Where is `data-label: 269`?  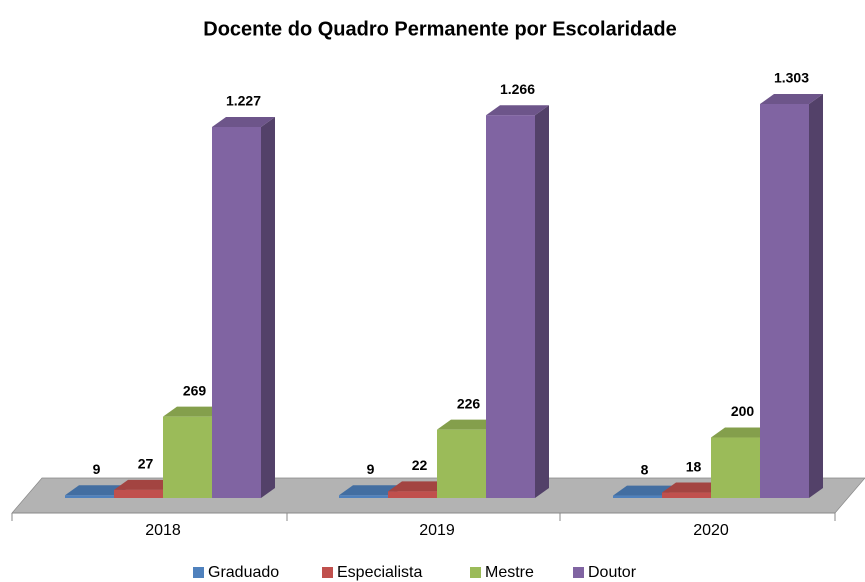 data-label: 269 is located at coordinates (195, 390).